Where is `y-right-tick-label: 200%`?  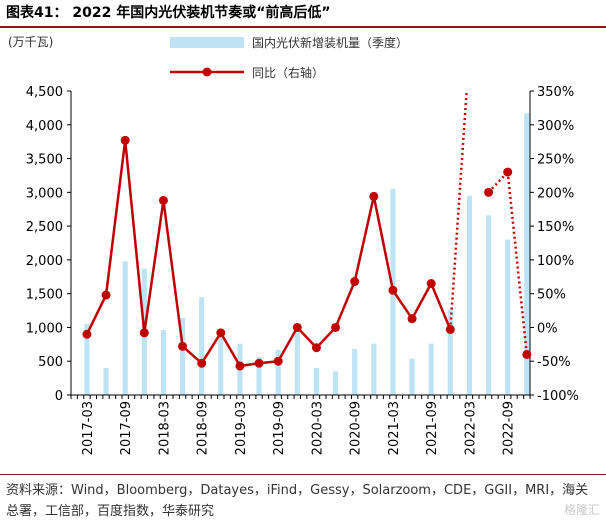
y-right-tick-label: 200% is located at coordinates (555, 193).